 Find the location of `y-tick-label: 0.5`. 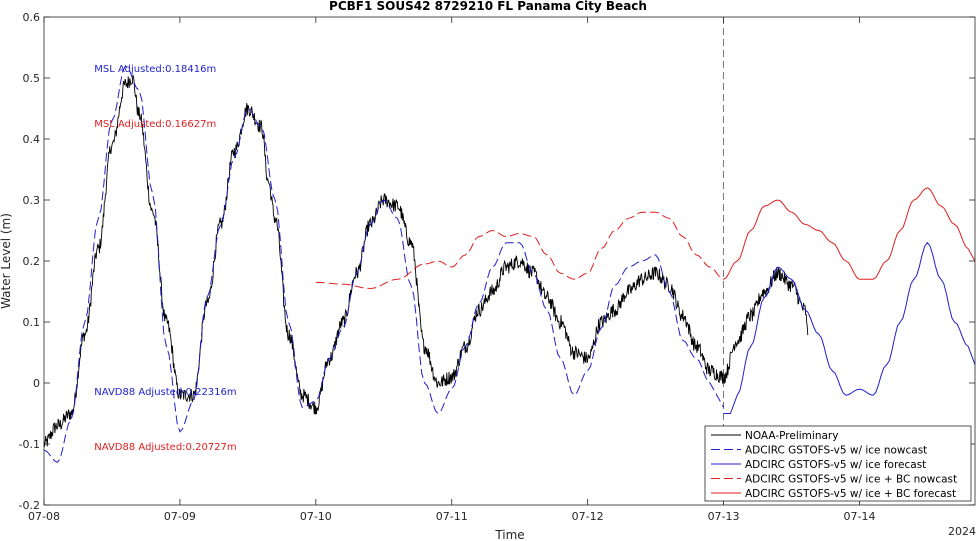

y-tick-label: 0.5 is located at coordinates (32, 78).